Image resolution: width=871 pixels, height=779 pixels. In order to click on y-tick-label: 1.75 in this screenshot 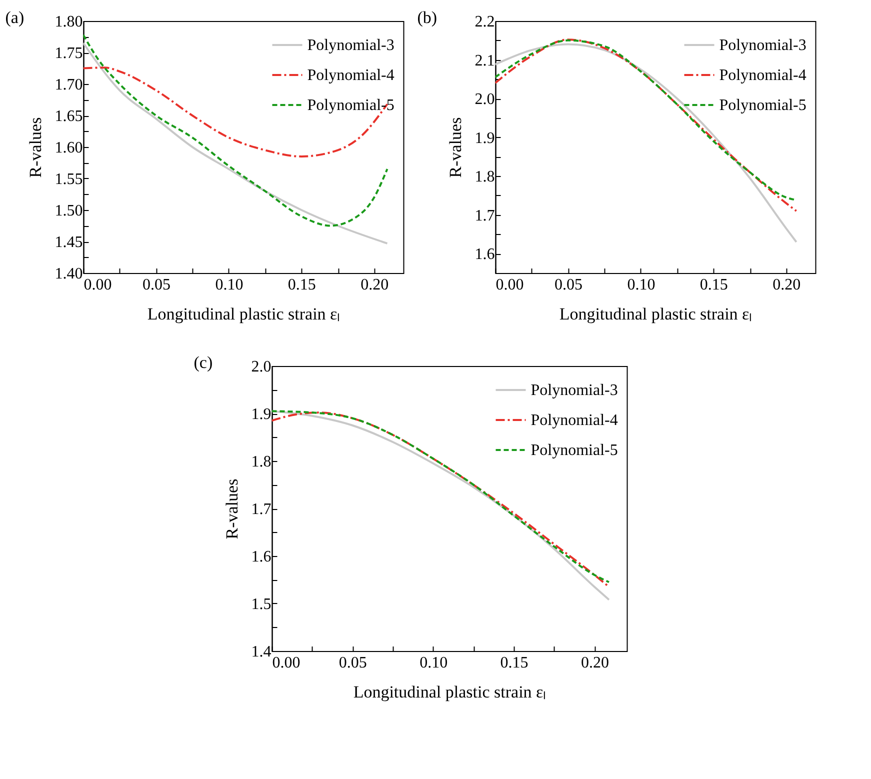, I will do `click(68, 53)`.